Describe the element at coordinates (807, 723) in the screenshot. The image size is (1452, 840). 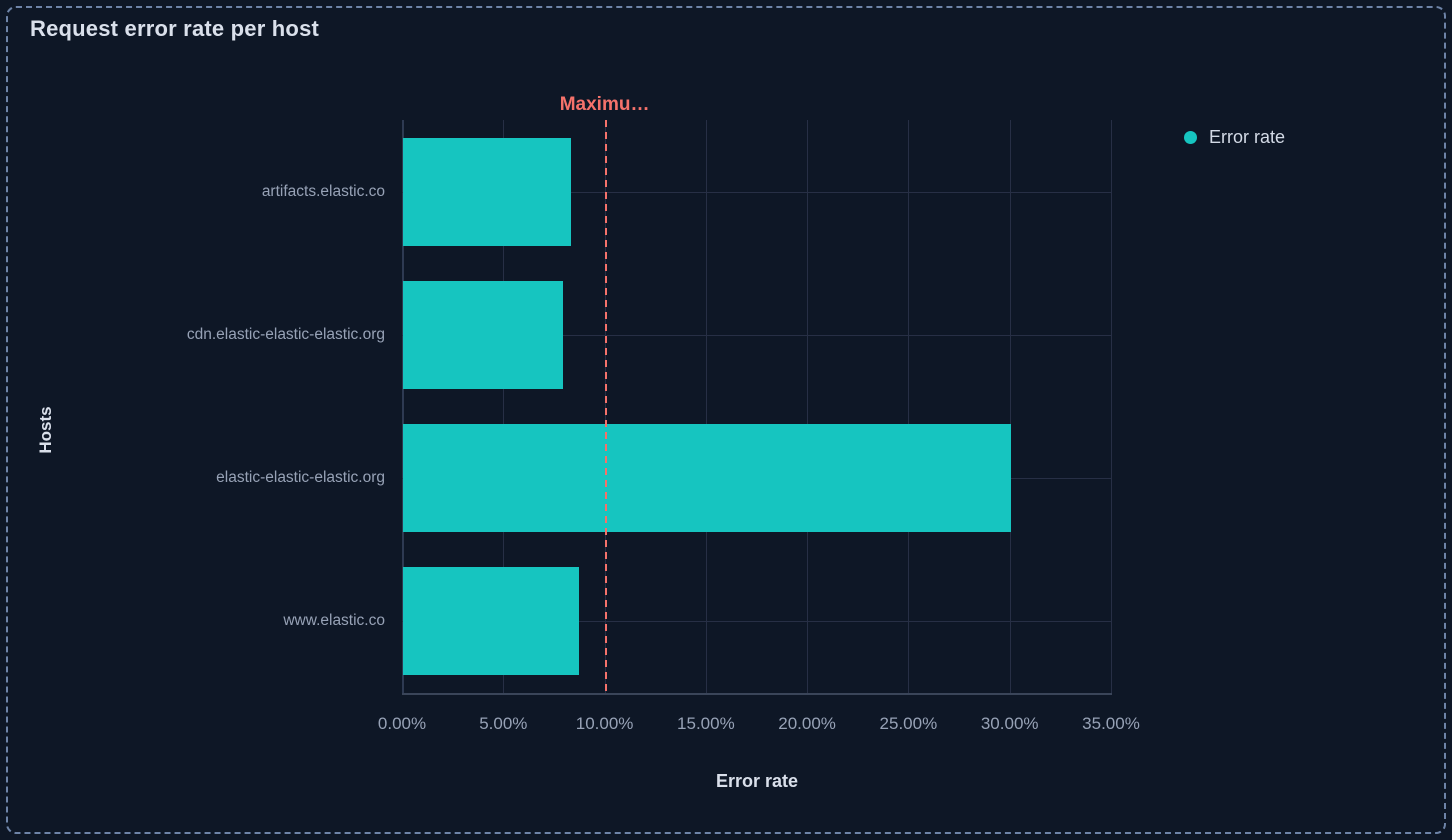
I see `x-axis-tick-label: 20.00%` at that location.